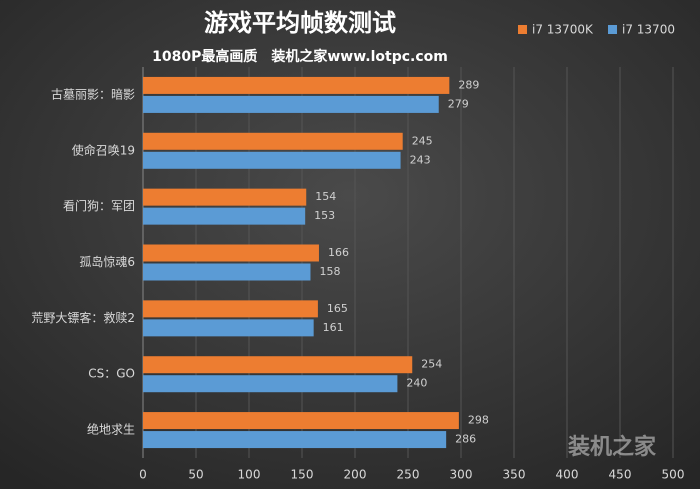 The image size is (700, 489). What do you see at coordinates (83, 317) in the screenshot?
I see `y-tick-label: 荒野大镖客：救赎2` at bounding box center [83, 317].